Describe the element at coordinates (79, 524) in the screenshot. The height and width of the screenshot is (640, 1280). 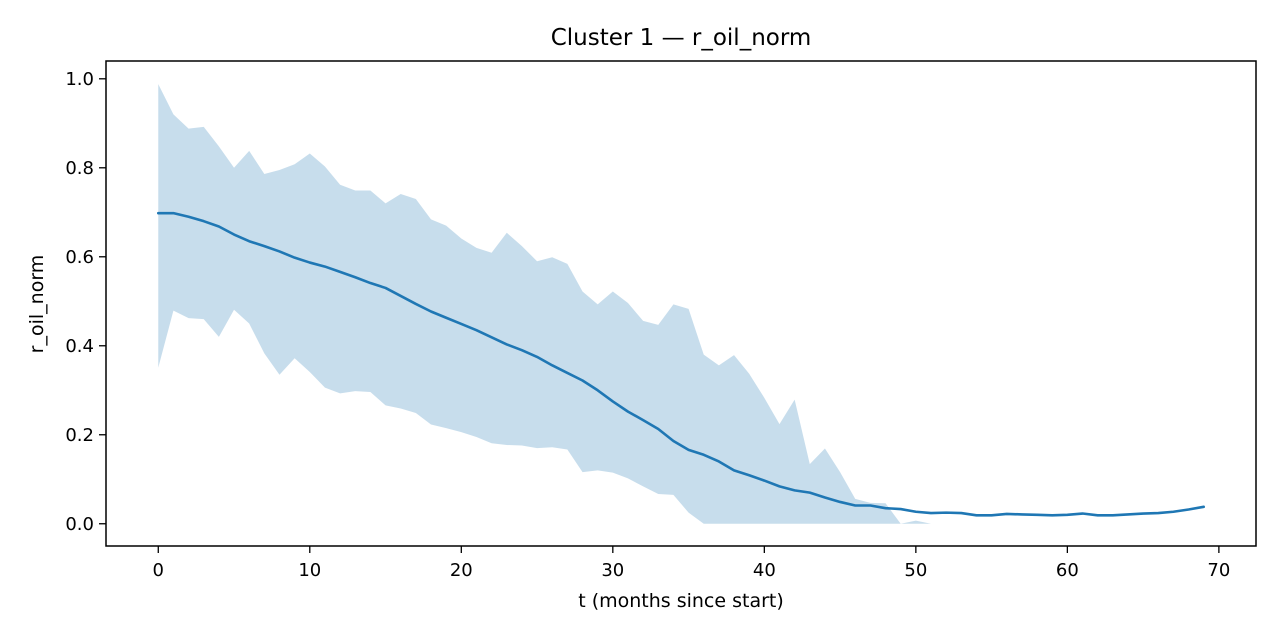
I see `y-tick-label: 0.0` at that location.